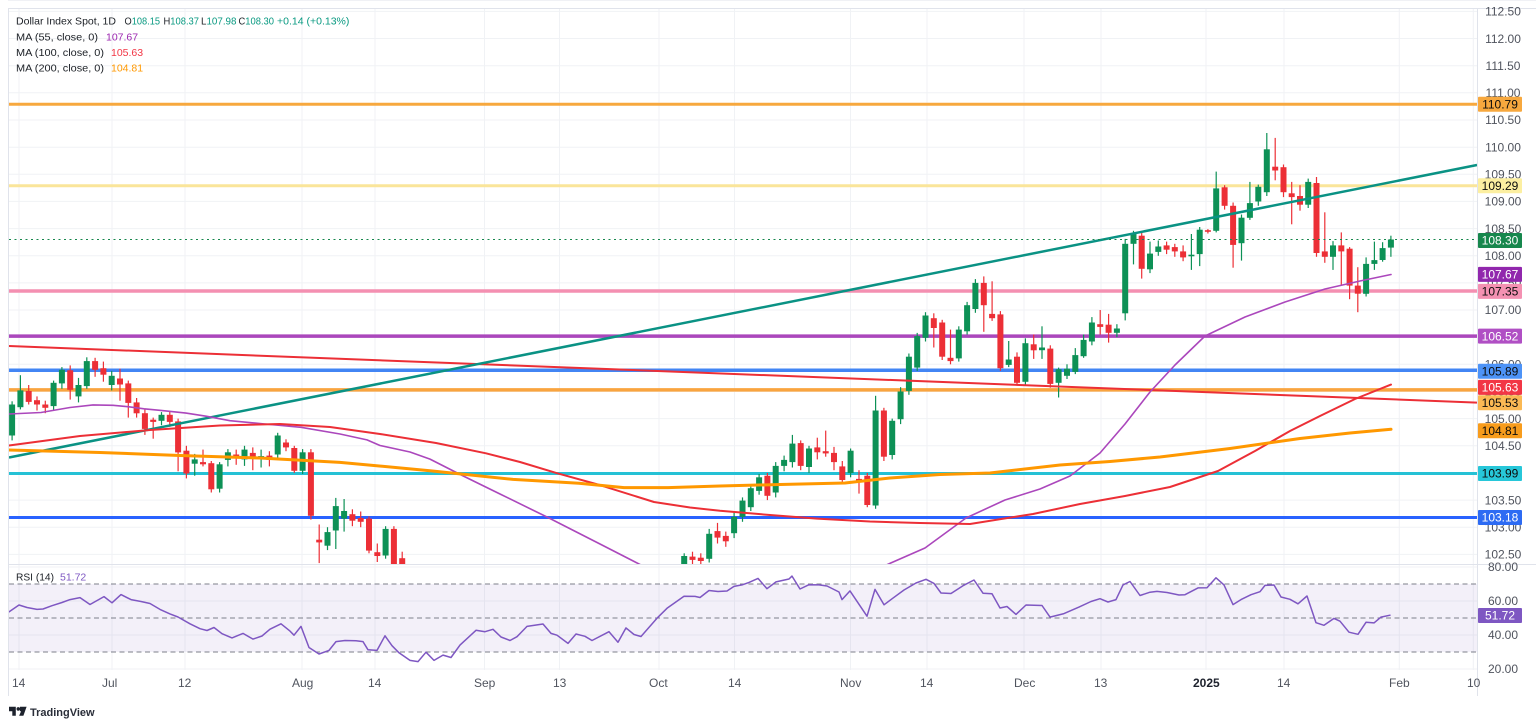 The width and height of the screenshot is (1536, 728). What do you see at coordinates (60, 69) in the screenshot?
I see `svg-text: MA (200, close, 0)` at bounding box center [60, 69].